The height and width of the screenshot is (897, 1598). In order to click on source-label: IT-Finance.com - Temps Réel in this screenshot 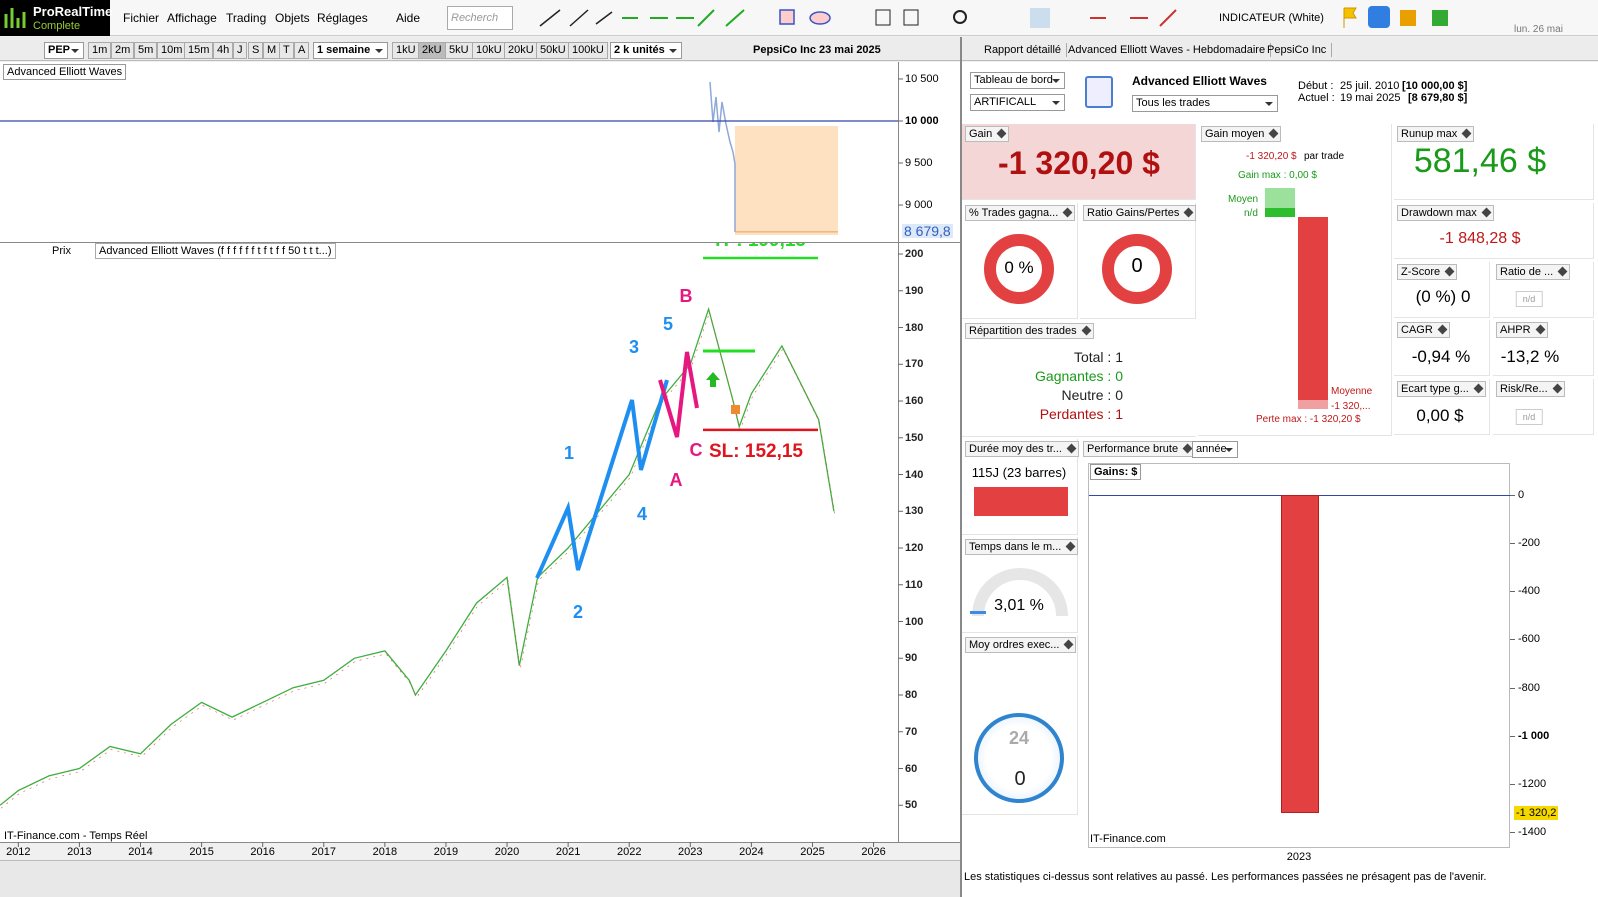, I will do `click(76, 836)`.